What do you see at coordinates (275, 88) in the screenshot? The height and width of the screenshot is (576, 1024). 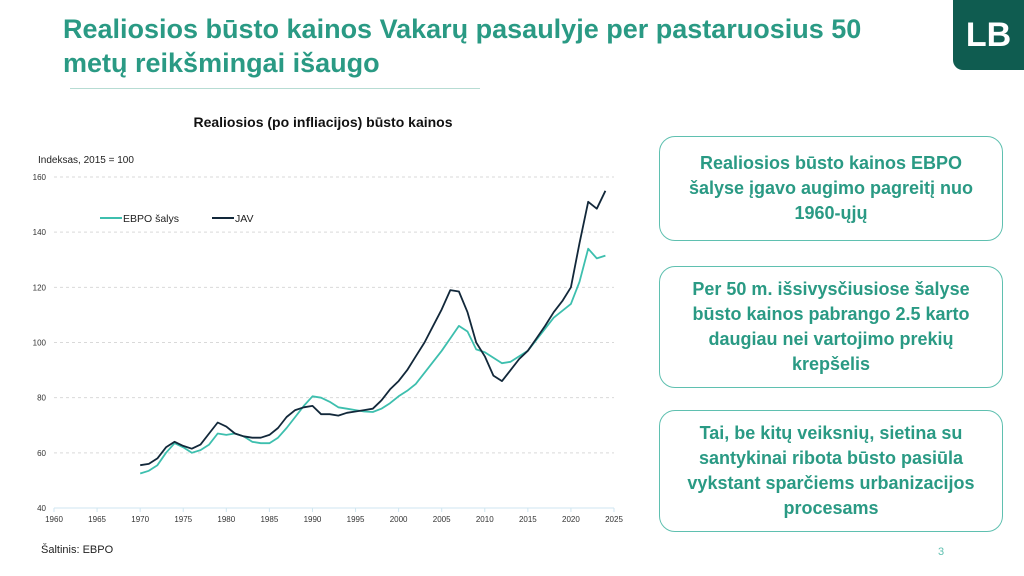 I see `title-divider` at bounding box center [275, 88].